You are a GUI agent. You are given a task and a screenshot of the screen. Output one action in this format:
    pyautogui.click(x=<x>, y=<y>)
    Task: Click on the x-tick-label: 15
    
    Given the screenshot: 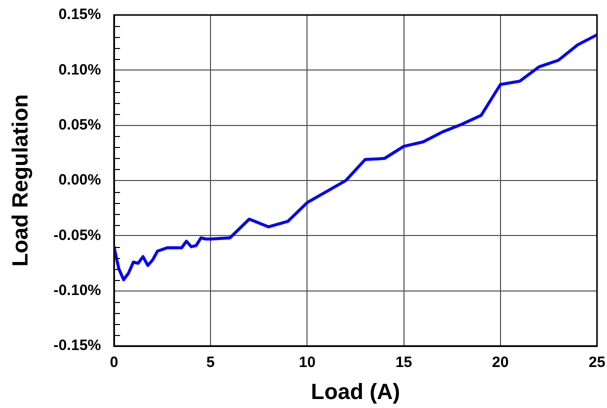 What is the action you would take?
    pyautogui.click(x=403, y=363)
    